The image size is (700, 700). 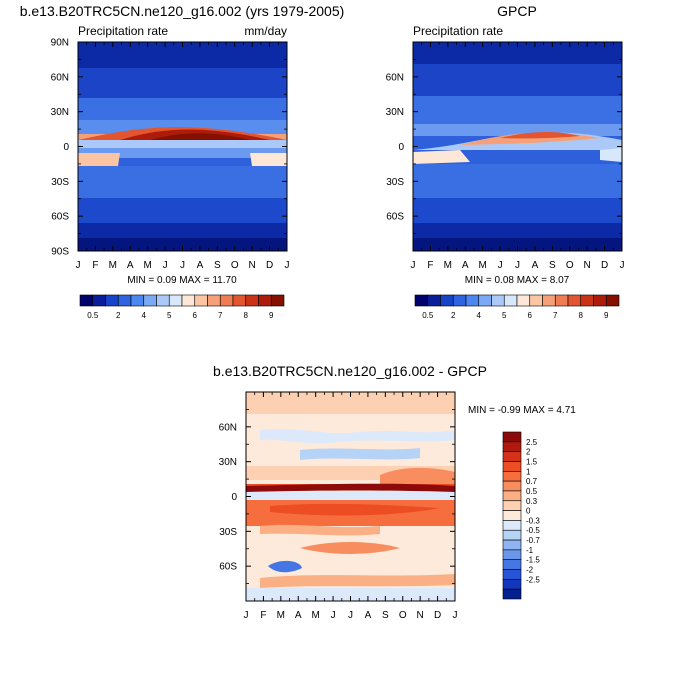 I want to click on diff-colorbar-label: 0.3, so click(x=532, y=501).